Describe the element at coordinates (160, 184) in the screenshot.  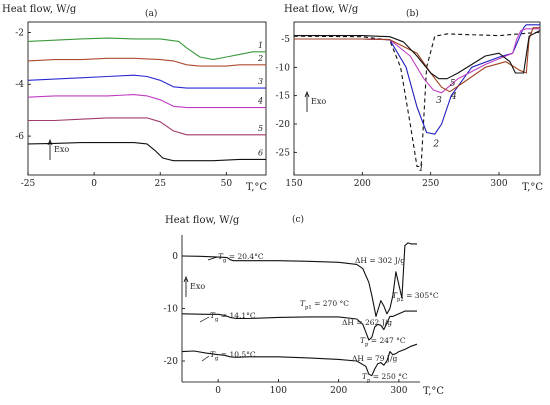
I see `x-tick-label: 25` at that location.